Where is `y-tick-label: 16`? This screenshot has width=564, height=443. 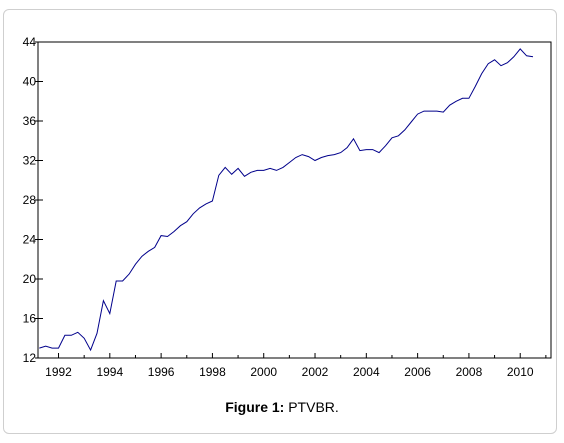
y-tick-label: 16 is located at coordinates (30, 319).